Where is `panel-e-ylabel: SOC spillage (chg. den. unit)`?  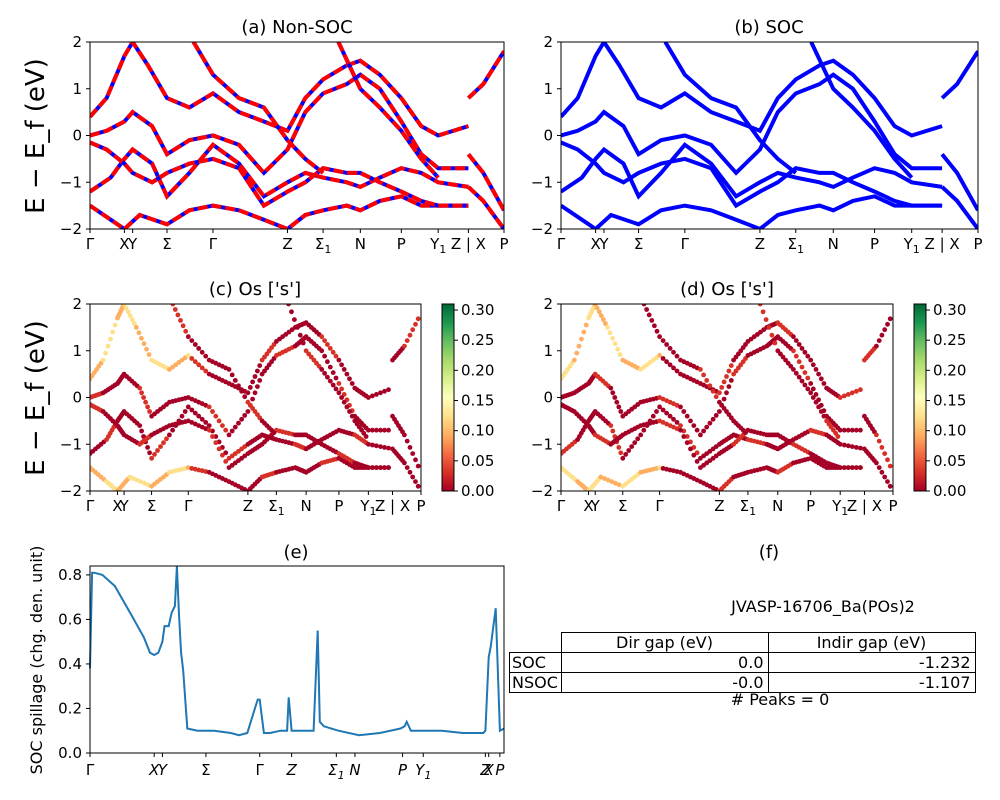 panel-e-ylabel: SOC spillage (chg. den. unit) is located at coordinates (36, 660).